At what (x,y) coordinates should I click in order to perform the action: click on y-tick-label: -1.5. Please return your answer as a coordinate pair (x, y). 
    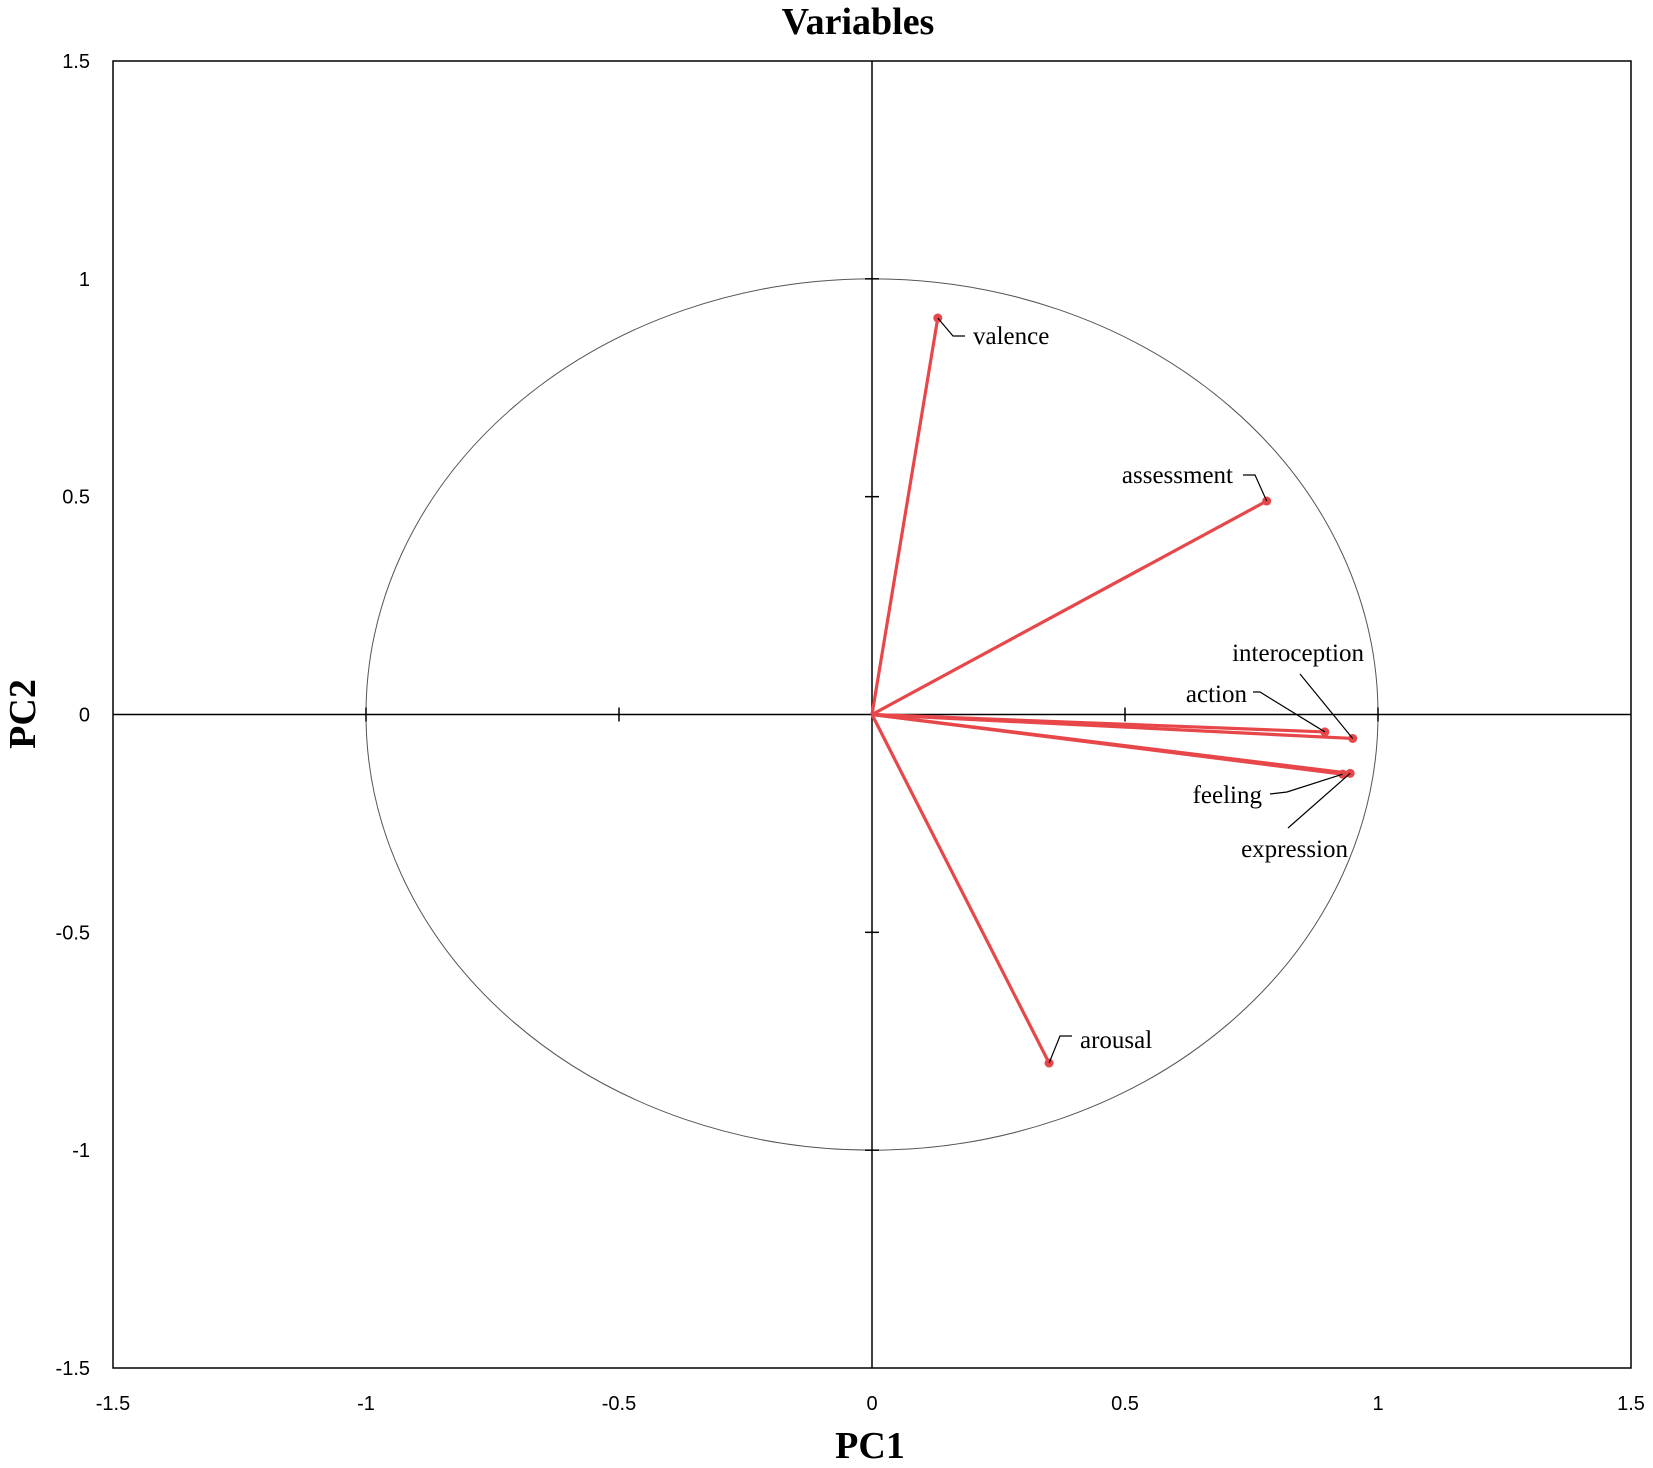
    Looking at the image, I should click on (73, 1369).